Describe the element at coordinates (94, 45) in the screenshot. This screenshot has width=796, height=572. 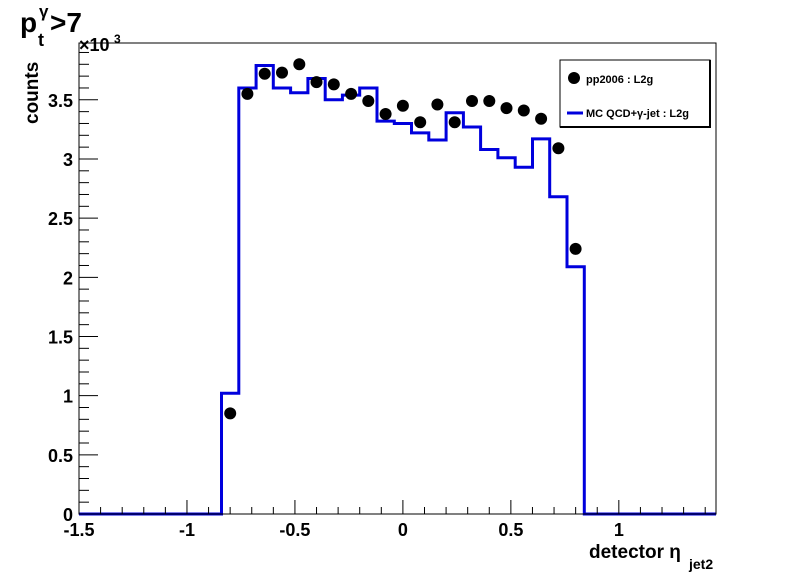
I see `y-axis-multiplier: ×10` at that location.